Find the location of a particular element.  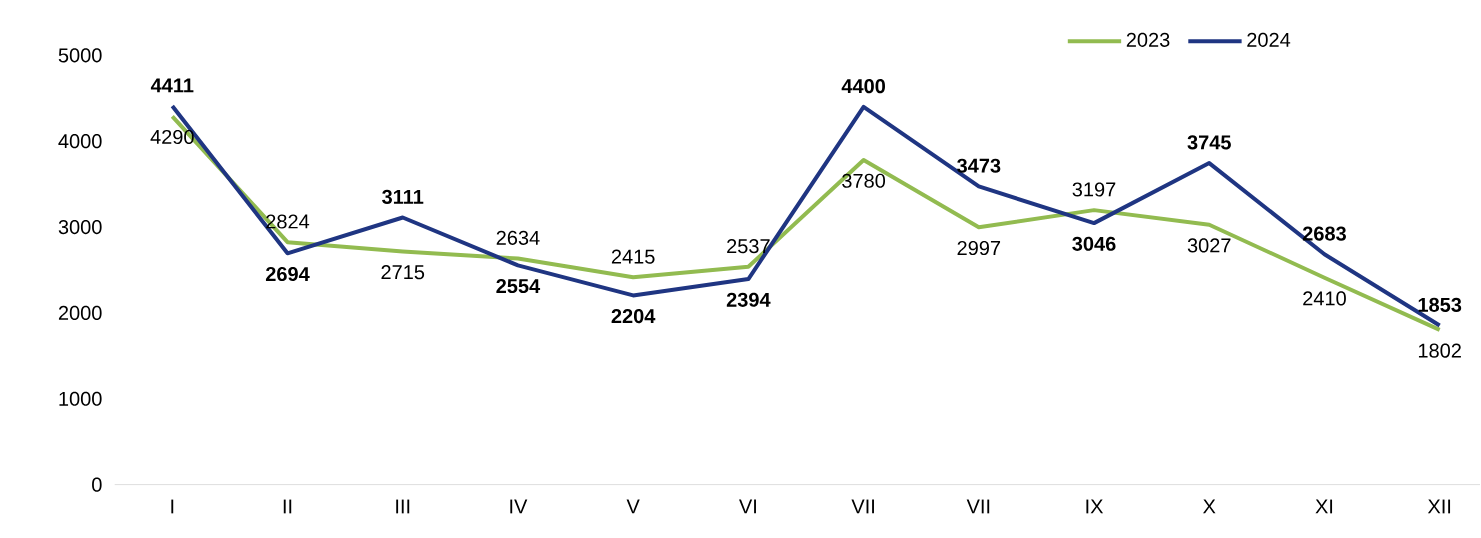

data-label: 2694 is located at coordinates (287, 274).